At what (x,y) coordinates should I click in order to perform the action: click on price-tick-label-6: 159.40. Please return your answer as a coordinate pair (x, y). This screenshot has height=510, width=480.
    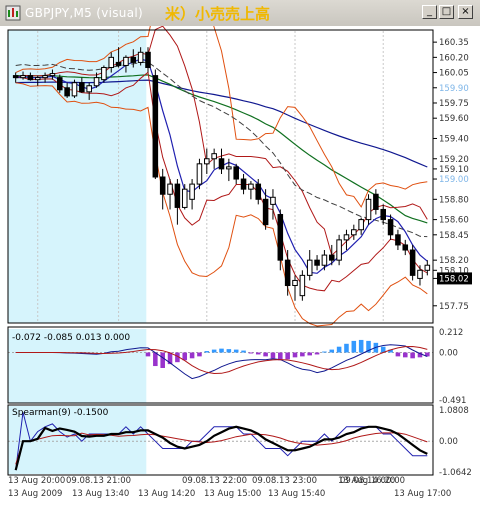
    Looking at the image, I should click on (454, 139).